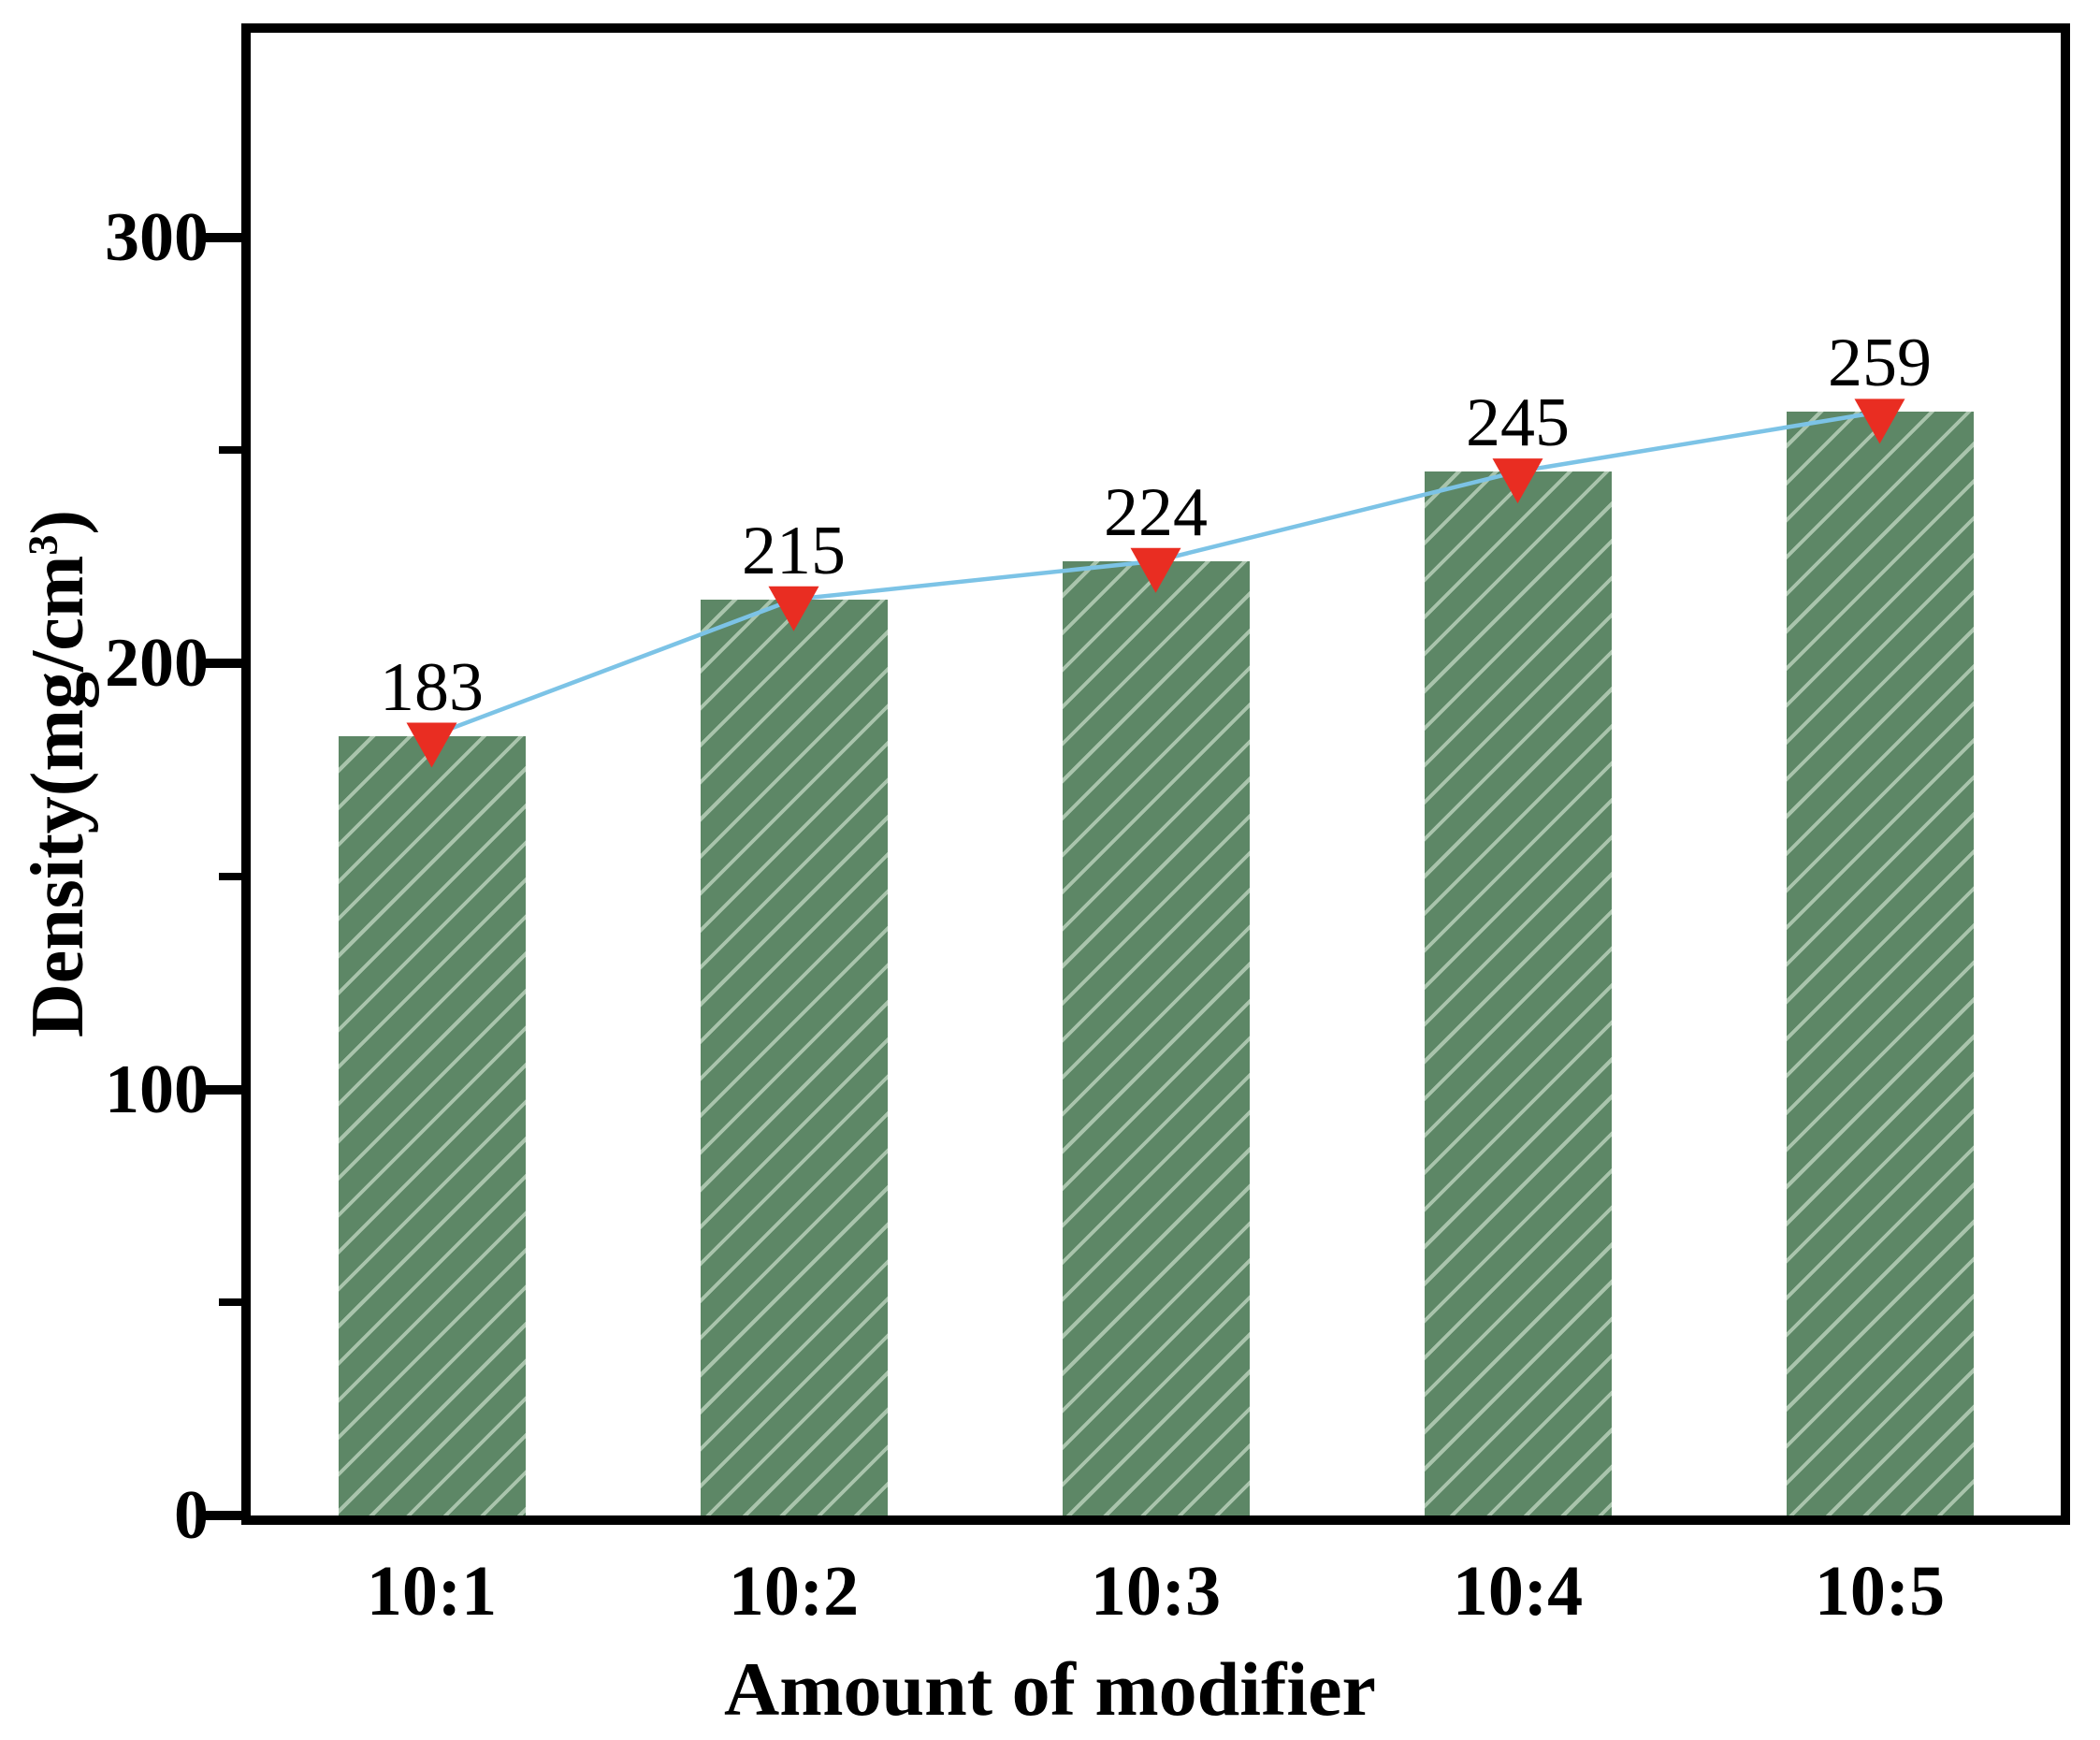 This screenshot has width=2100, height=1740. What do you see at coordinates (1518, 993) in the screenshot?
I see `bar-10:4` at bounding box center [1518, 993].